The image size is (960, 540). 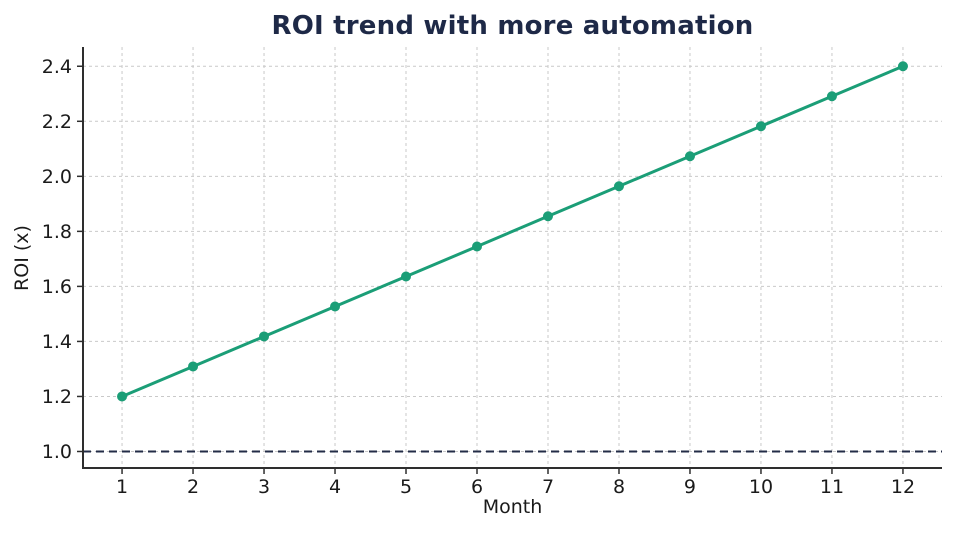 I want to click on x-tick-label: 2, so click(x=193, y=487).